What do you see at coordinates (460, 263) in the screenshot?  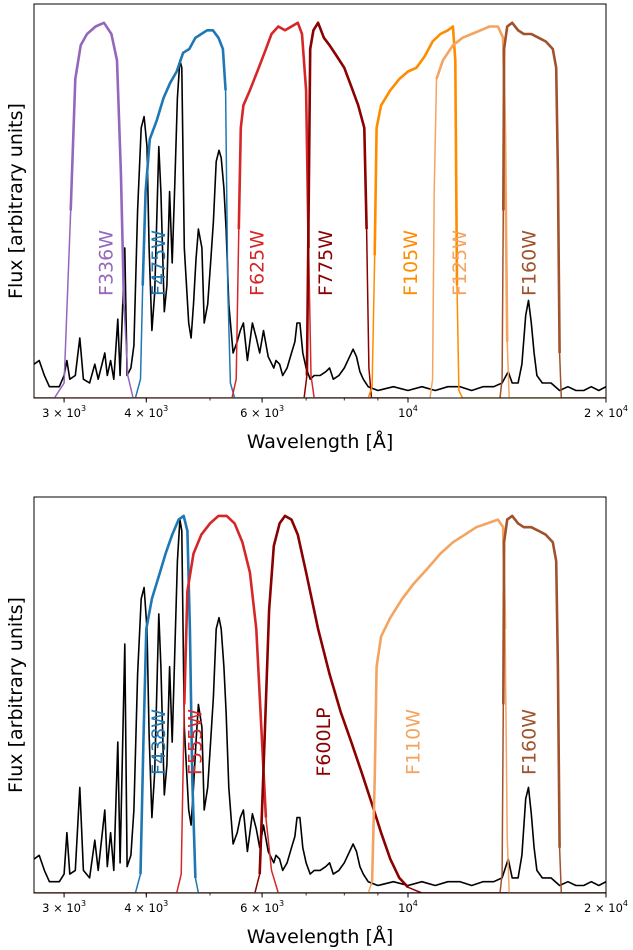 I see `filter-label-f125w: F125W` at bounding box center [460, 263].